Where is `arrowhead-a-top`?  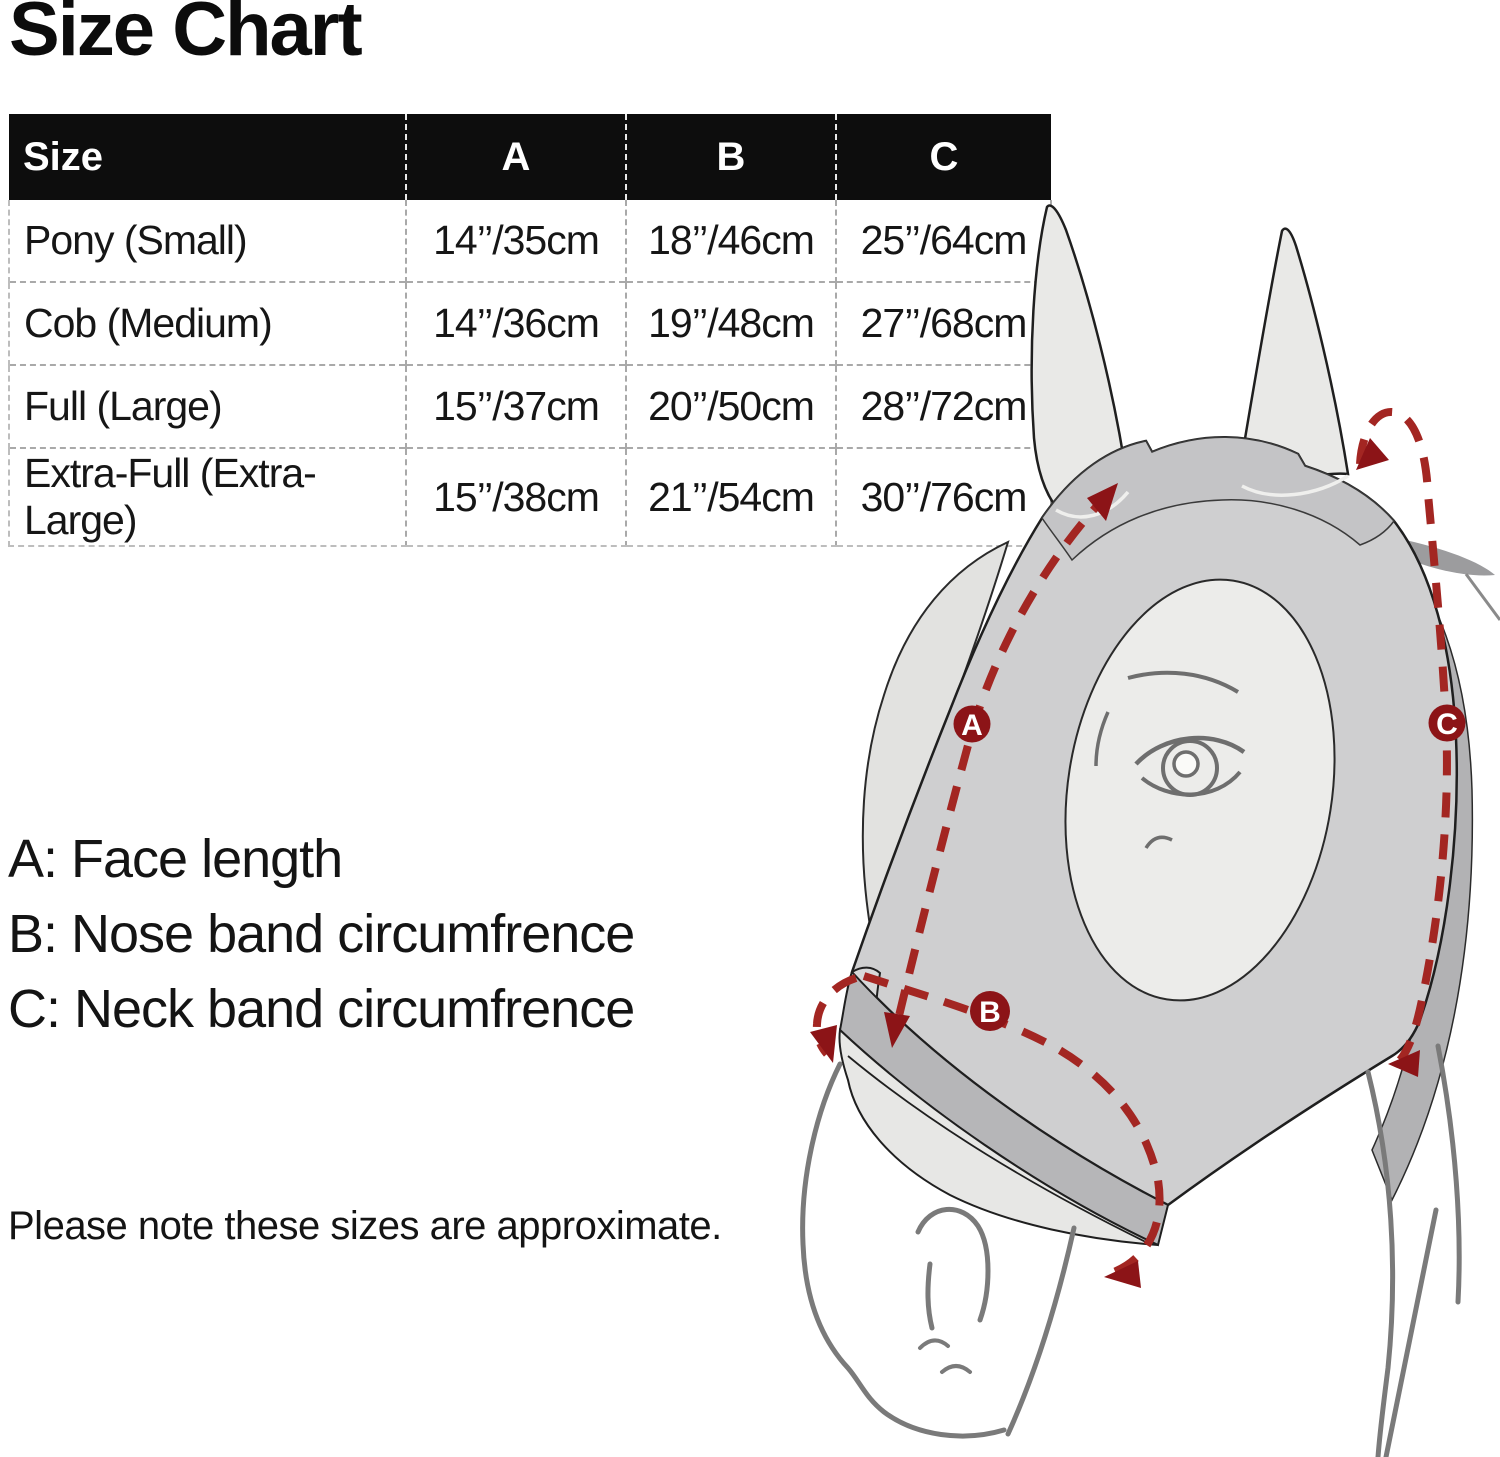 arrowhead-a-top is located at coordinates (1102, 502).